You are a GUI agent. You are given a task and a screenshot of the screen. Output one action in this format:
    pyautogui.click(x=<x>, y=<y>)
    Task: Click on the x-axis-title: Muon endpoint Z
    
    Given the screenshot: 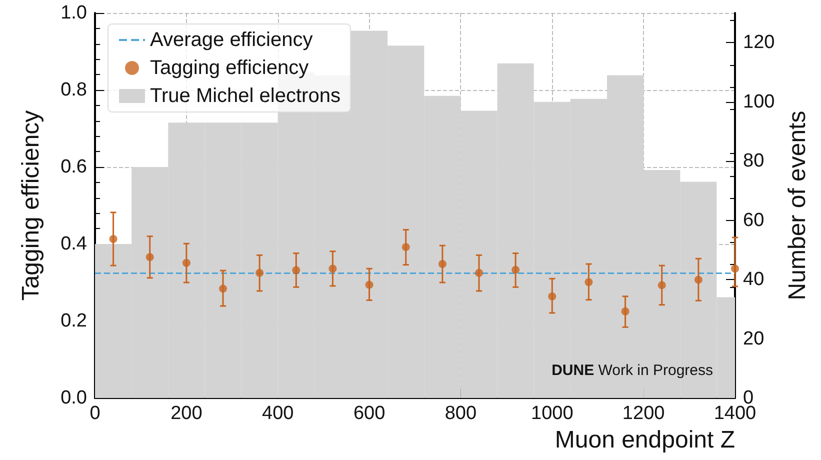 What is the action you would take?
    pyautogui.click(x=644, y=440)
    